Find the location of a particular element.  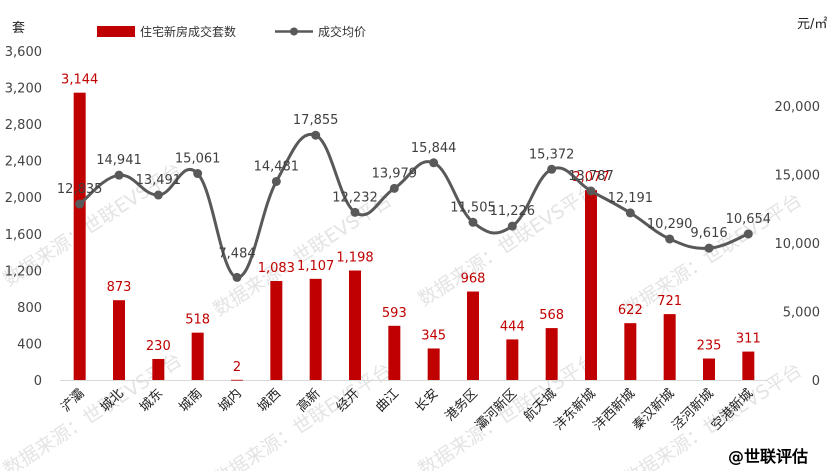

y-left-axis-title: 套 is located at coordinates (18, 28).